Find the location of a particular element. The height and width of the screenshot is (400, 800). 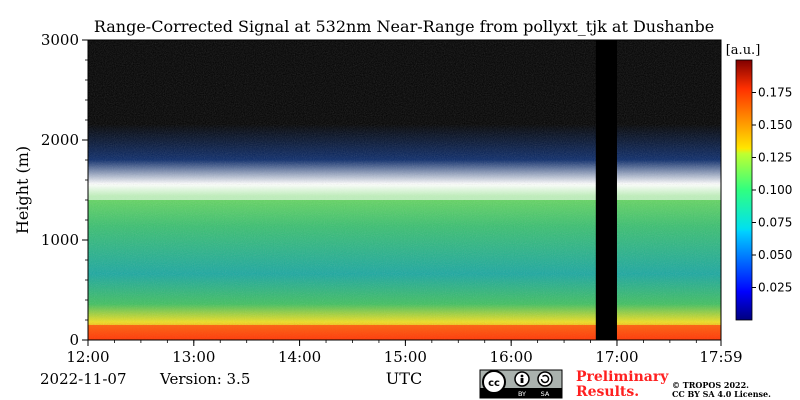

colorbar-tick-label: 0.150 is located at coordinates (775, 125).